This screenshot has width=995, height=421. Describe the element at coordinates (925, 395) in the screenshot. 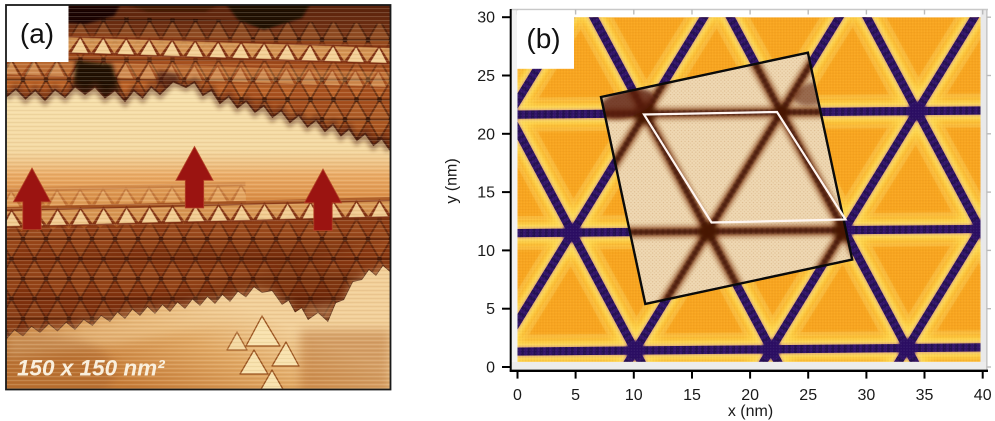

I see `svg-text: 35` at that location.